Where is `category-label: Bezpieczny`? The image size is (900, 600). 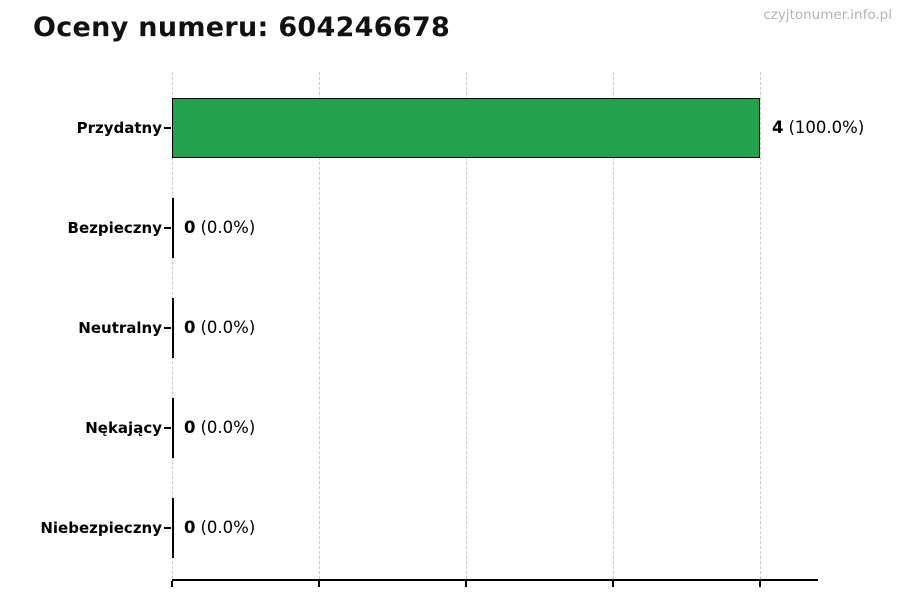
category-label: Bezpieczny is located at coordinates (114, 228).